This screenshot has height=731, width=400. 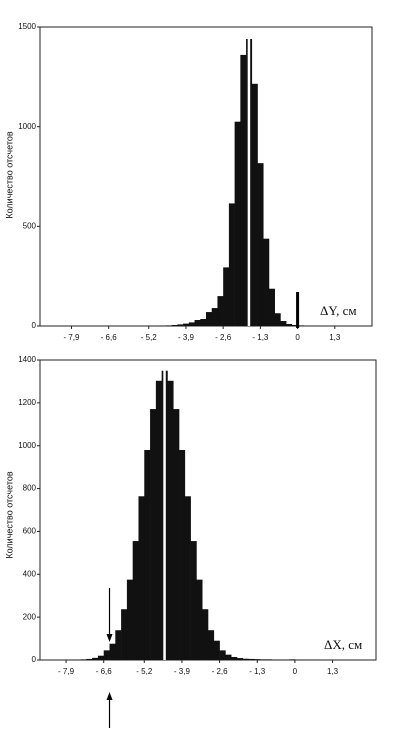 I want to click on y-tick-label: 500, so click(x=30, y=225).